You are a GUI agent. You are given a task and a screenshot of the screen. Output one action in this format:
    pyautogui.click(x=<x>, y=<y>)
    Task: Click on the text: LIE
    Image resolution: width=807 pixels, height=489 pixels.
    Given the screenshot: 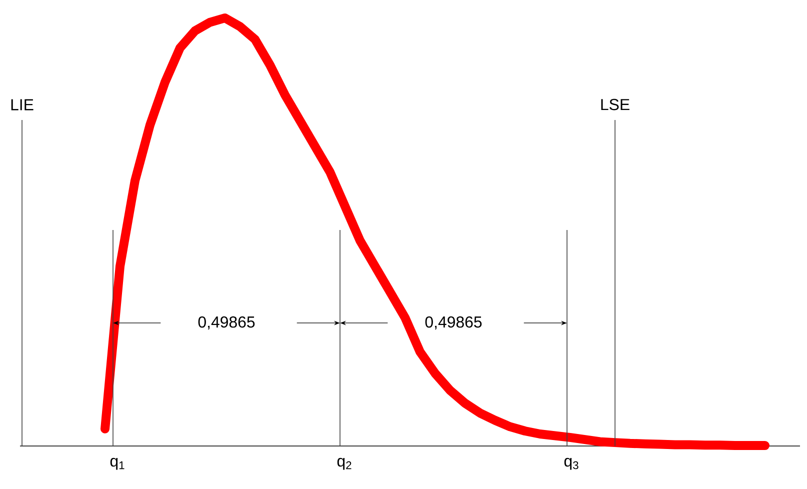 What is the action you would take?
    pyautogui.click(x=22, y=104)
    